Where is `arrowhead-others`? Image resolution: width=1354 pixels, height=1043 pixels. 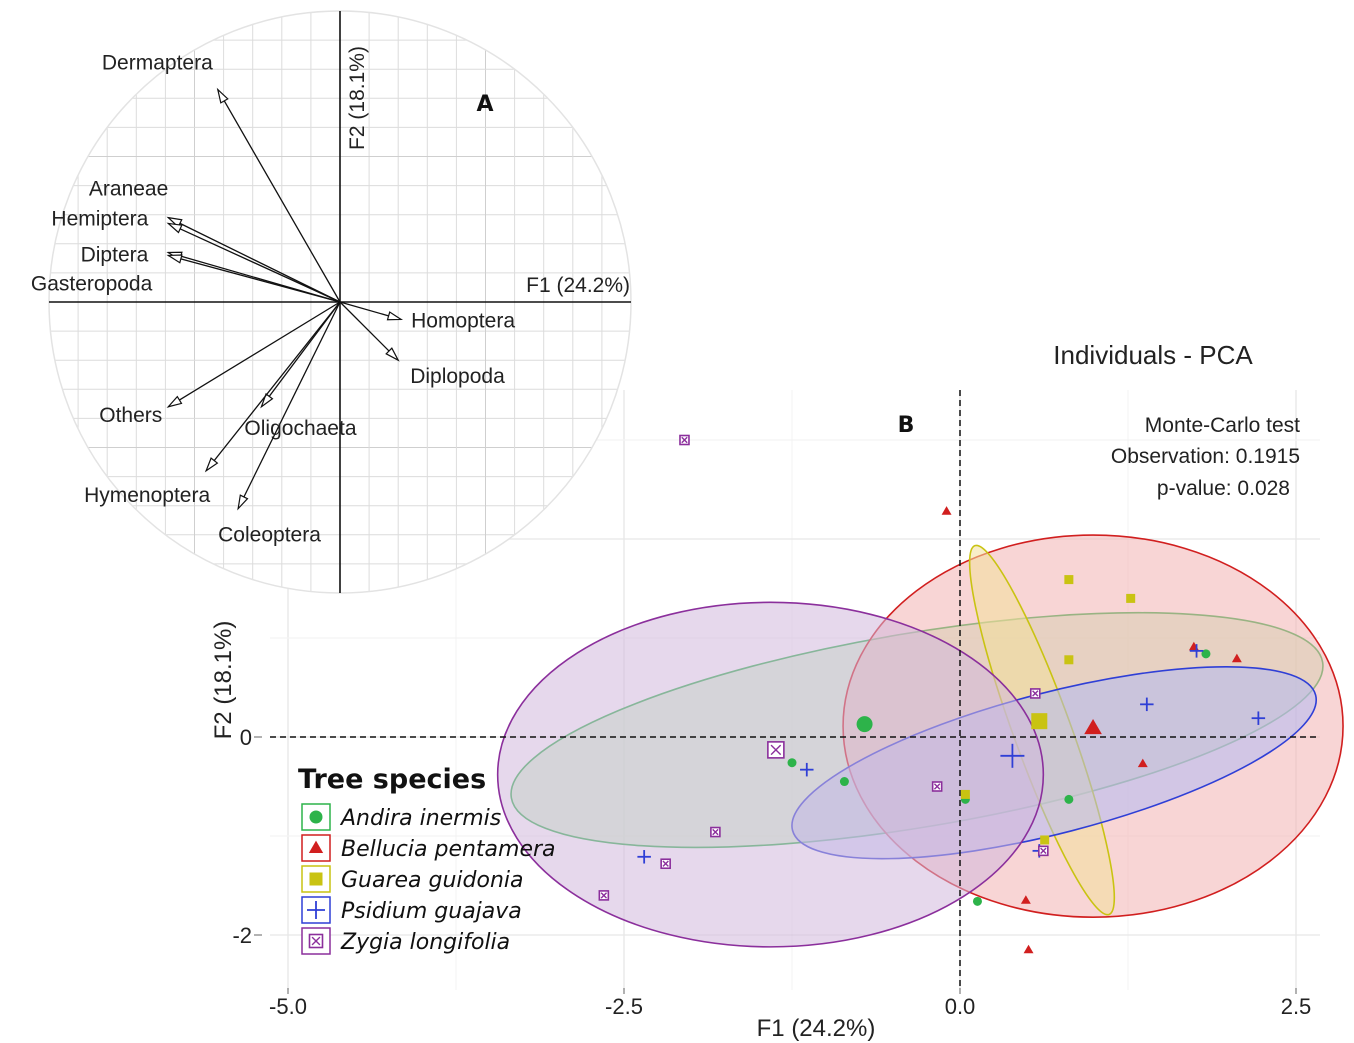
arrowhead-others is located at coordinates (174, 401).